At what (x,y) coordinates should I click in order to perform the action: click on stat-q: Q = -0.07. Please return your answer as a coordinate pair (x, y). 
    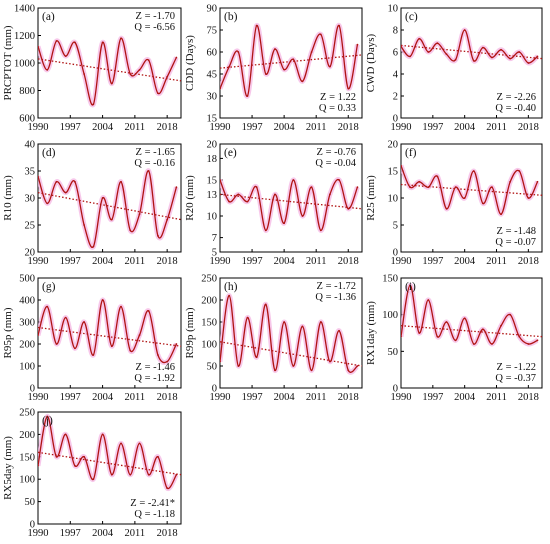
    Looking at the image, I should click on (515, 242).